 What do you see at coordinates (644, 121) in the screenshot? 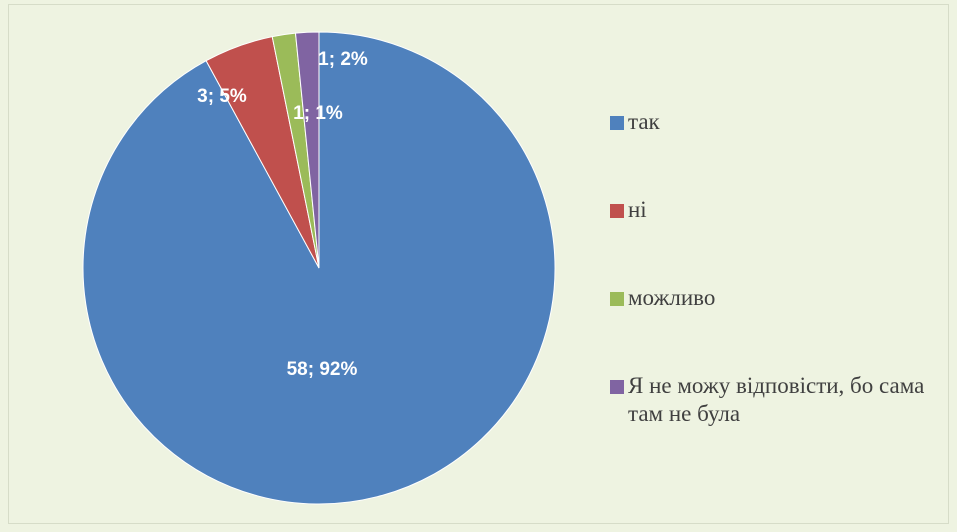
I see `legend-label: так` at bounding box center [644, 121].